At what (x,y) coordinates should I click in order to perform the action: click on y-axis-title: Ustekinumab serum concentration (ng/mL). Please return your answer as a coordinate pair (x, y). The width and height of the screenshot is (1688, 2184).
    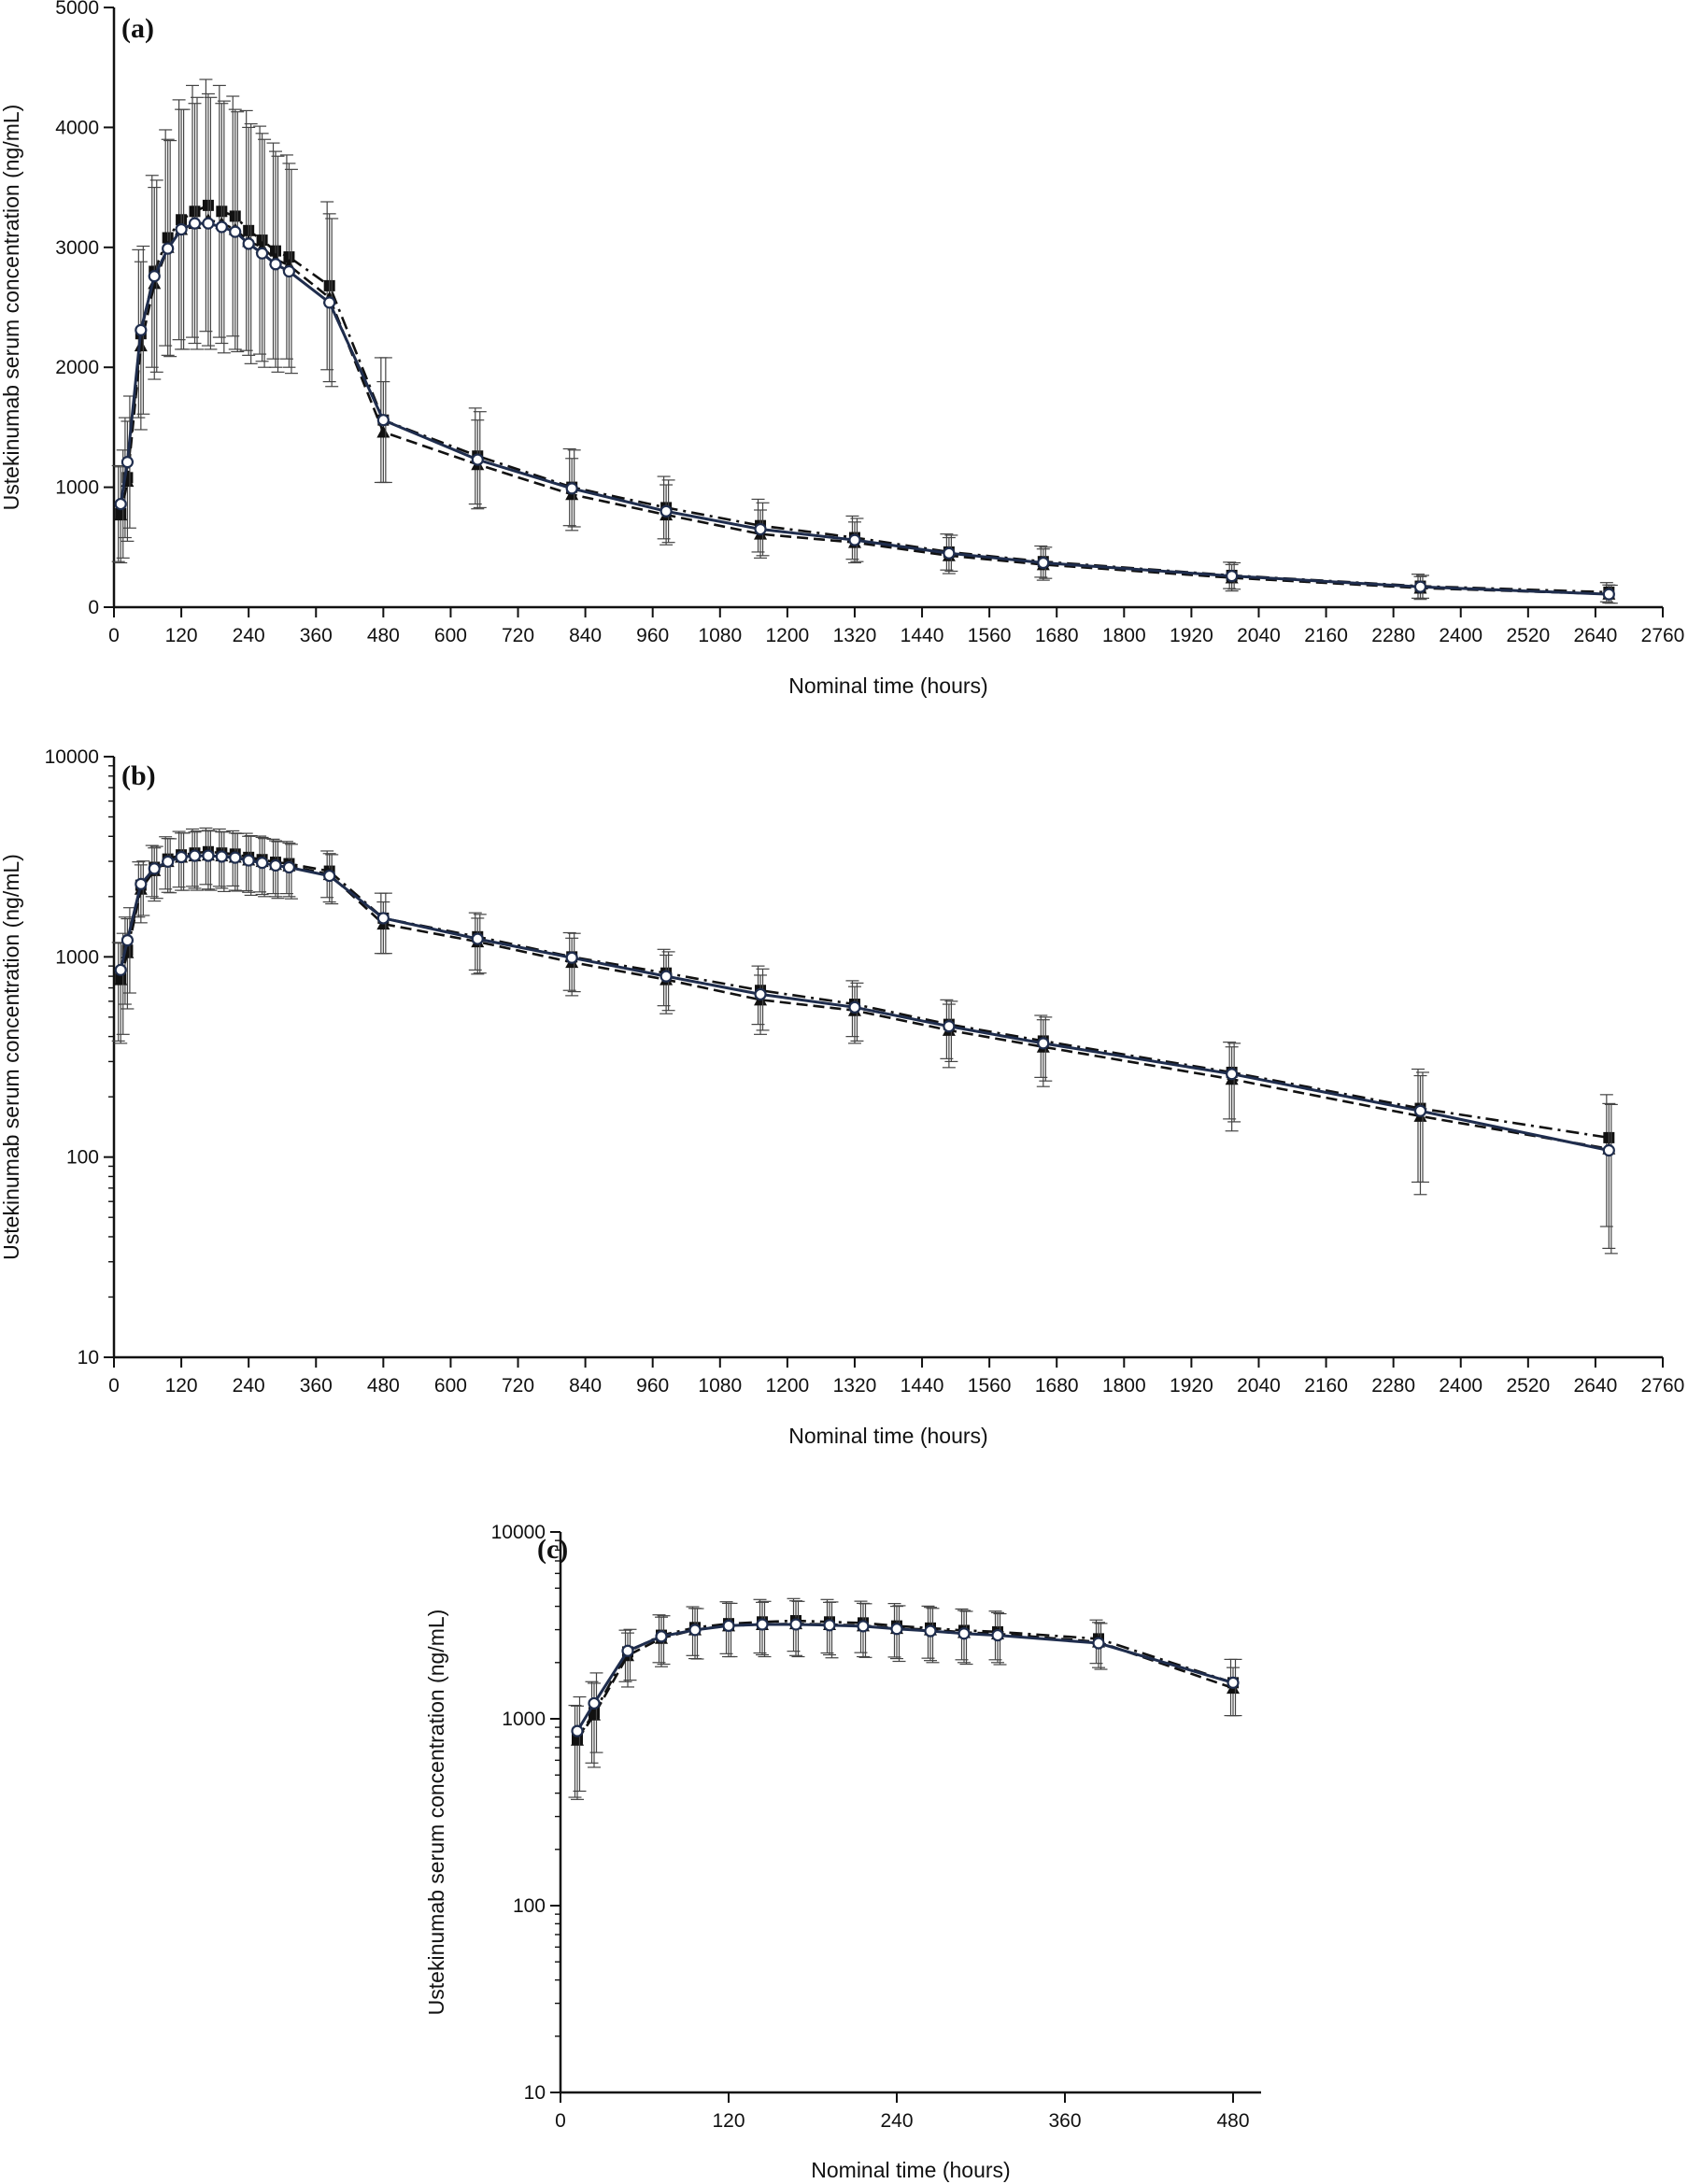
    Looking at the image, I should click on (11, 1057).